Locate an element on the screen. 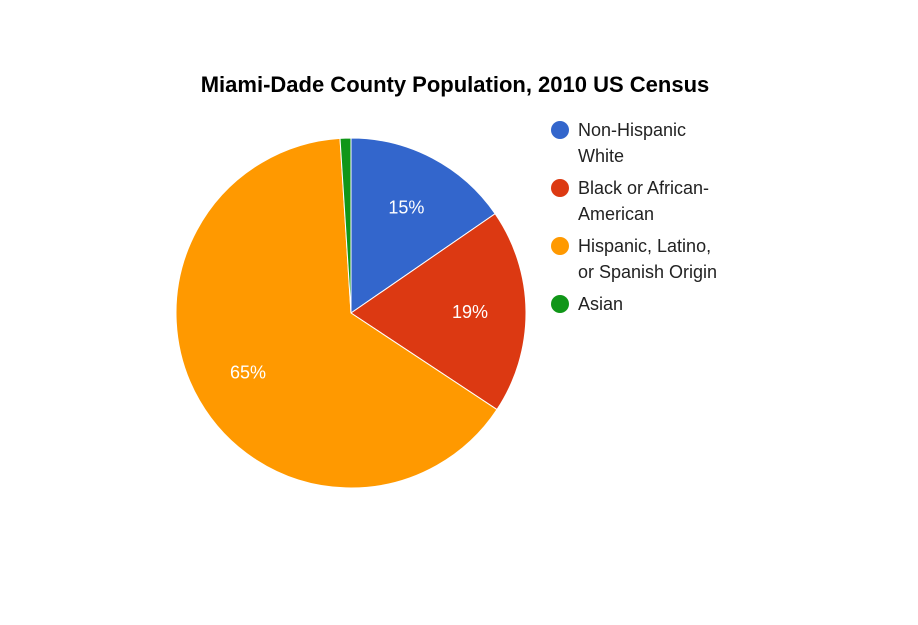 This screenshot has width=918, height=625. legend-item-hispanic-latino-or-spanish-origin: Hispanic, Latino, or Spanish Origin is located at coordinates (634, 259).